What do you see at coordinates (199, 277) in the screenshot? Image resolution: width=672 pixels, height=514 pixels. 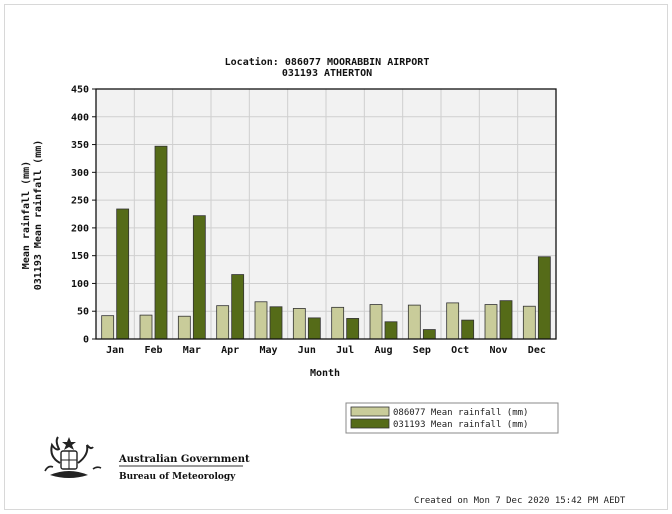 I see `bar-series2-mar` at bounding box center [199, 277].